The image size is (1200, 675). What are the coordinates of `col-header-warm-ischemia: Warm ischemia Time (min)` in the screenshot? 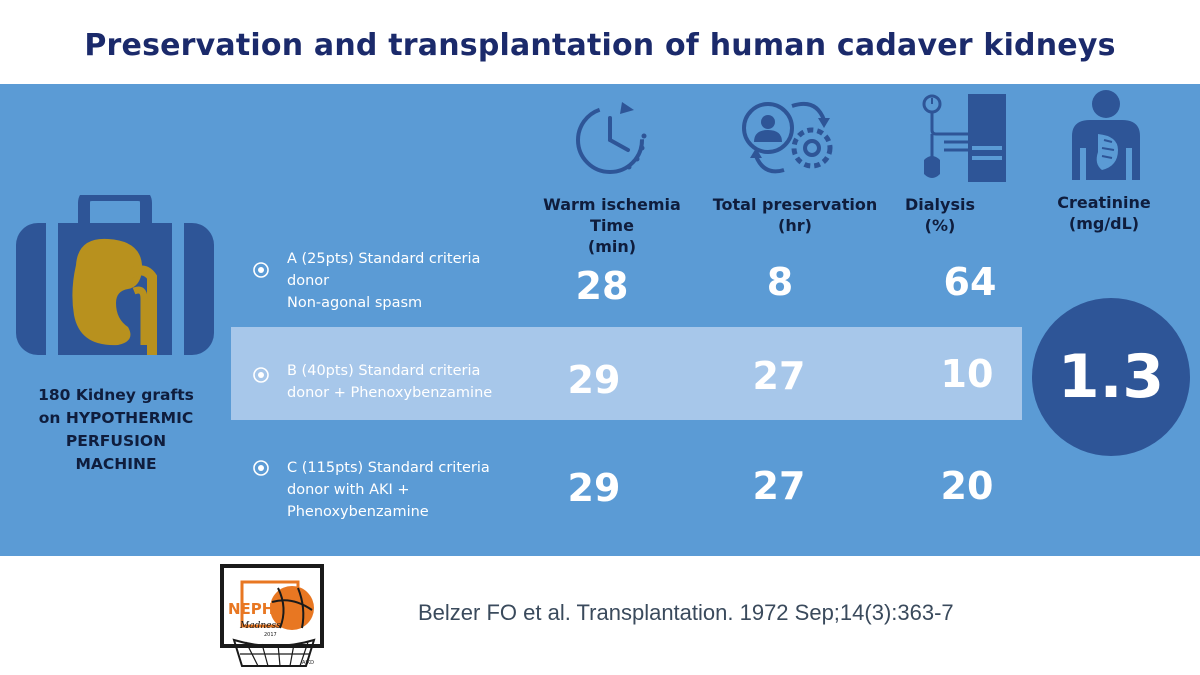 It's located at (612, 225).